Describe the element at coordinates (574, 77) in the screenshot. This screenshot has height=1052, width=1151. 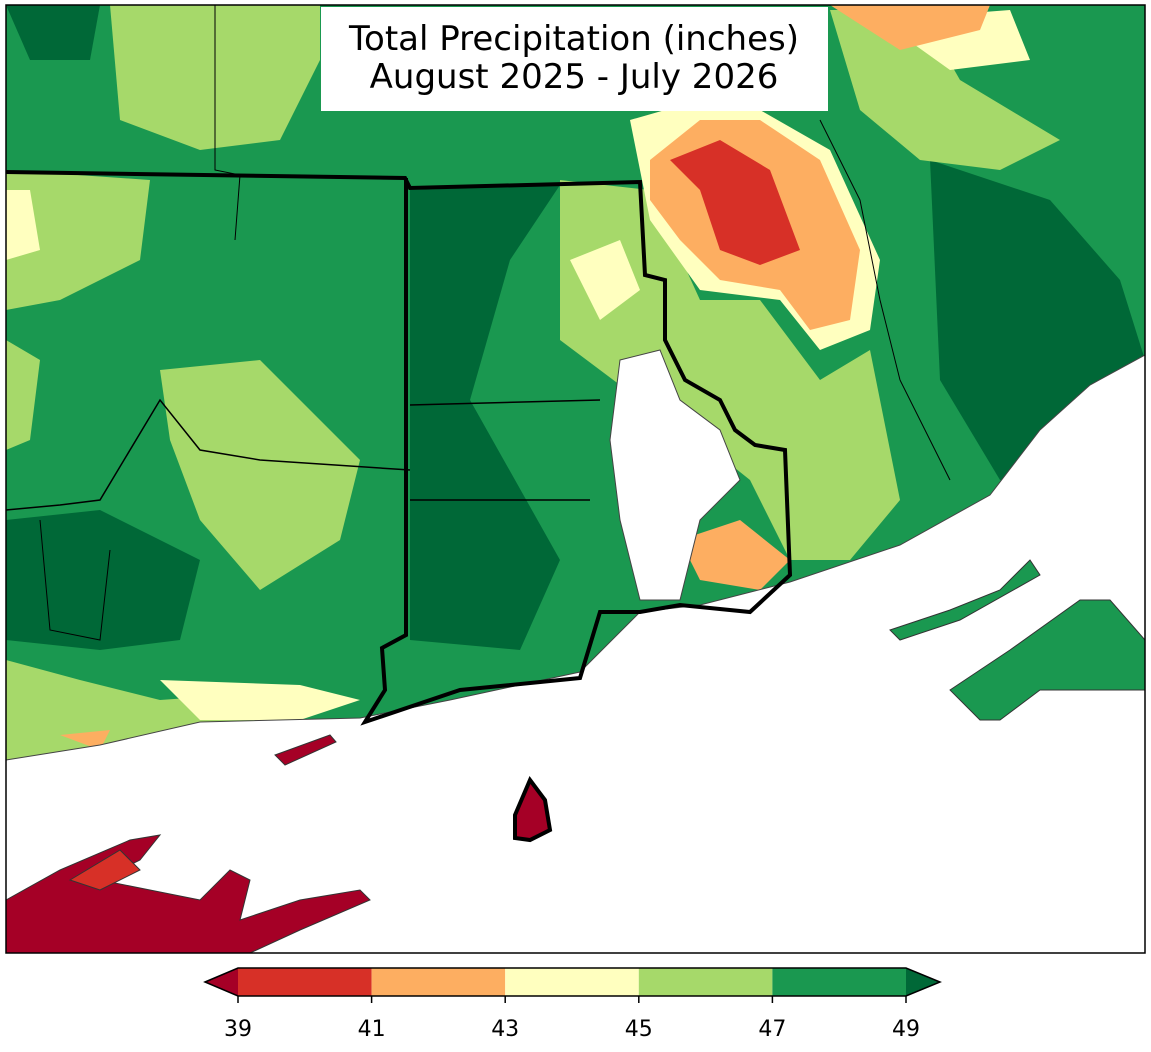
I see `title-line: August 2025 - July 2026` at that location.